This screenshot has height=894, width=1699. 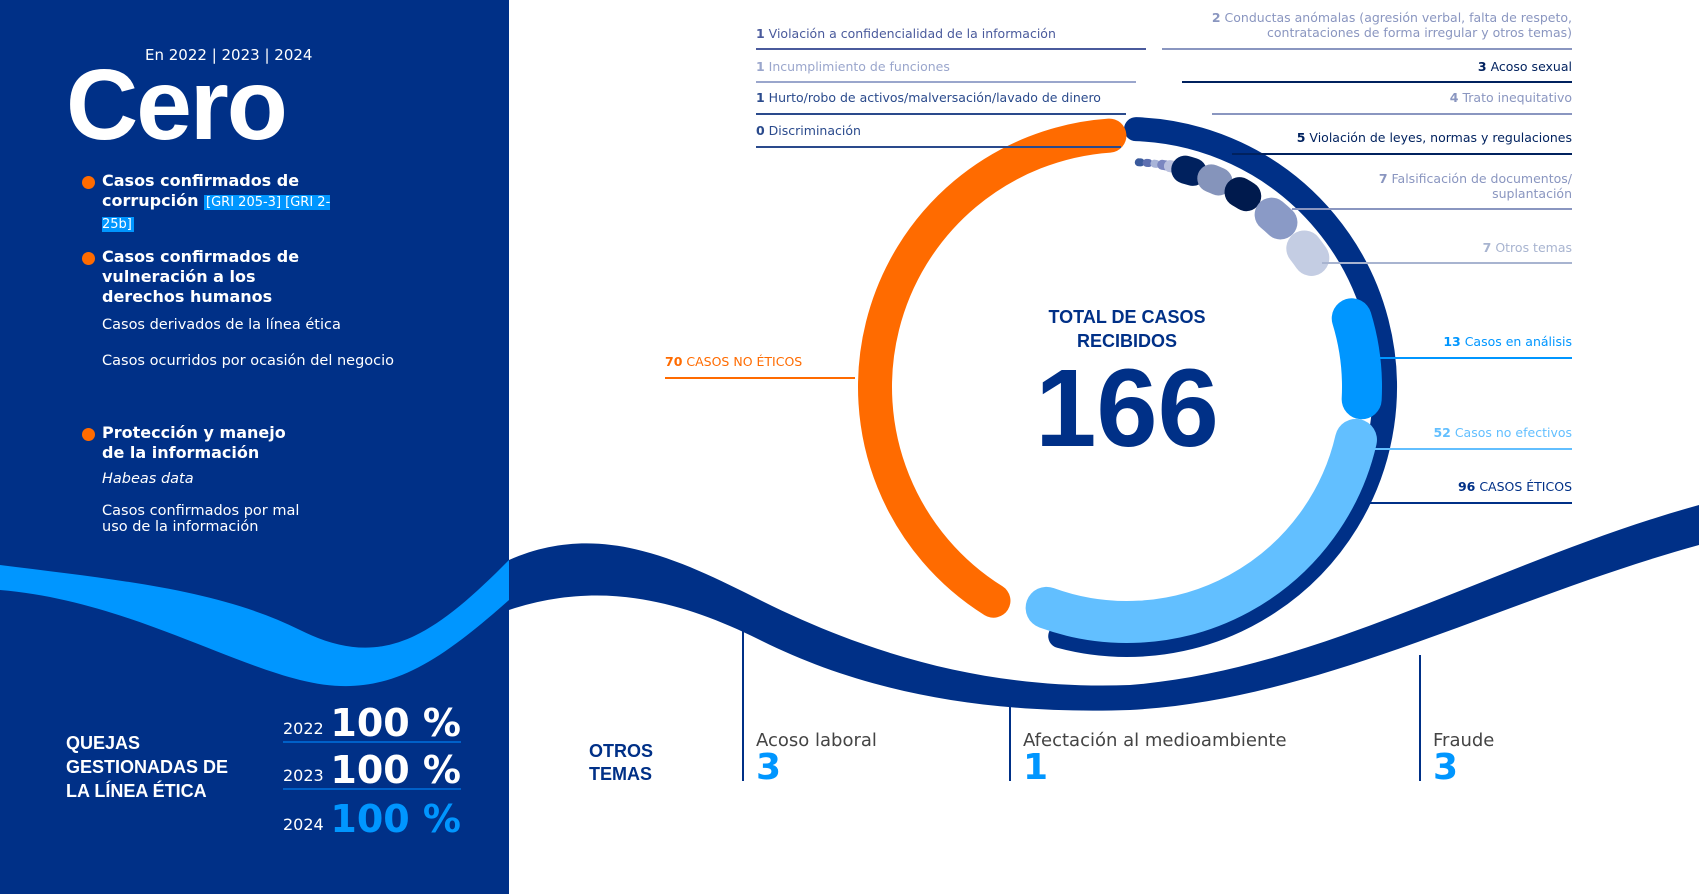 I want to click on label-count: 13, so click(x=1452, y=341).